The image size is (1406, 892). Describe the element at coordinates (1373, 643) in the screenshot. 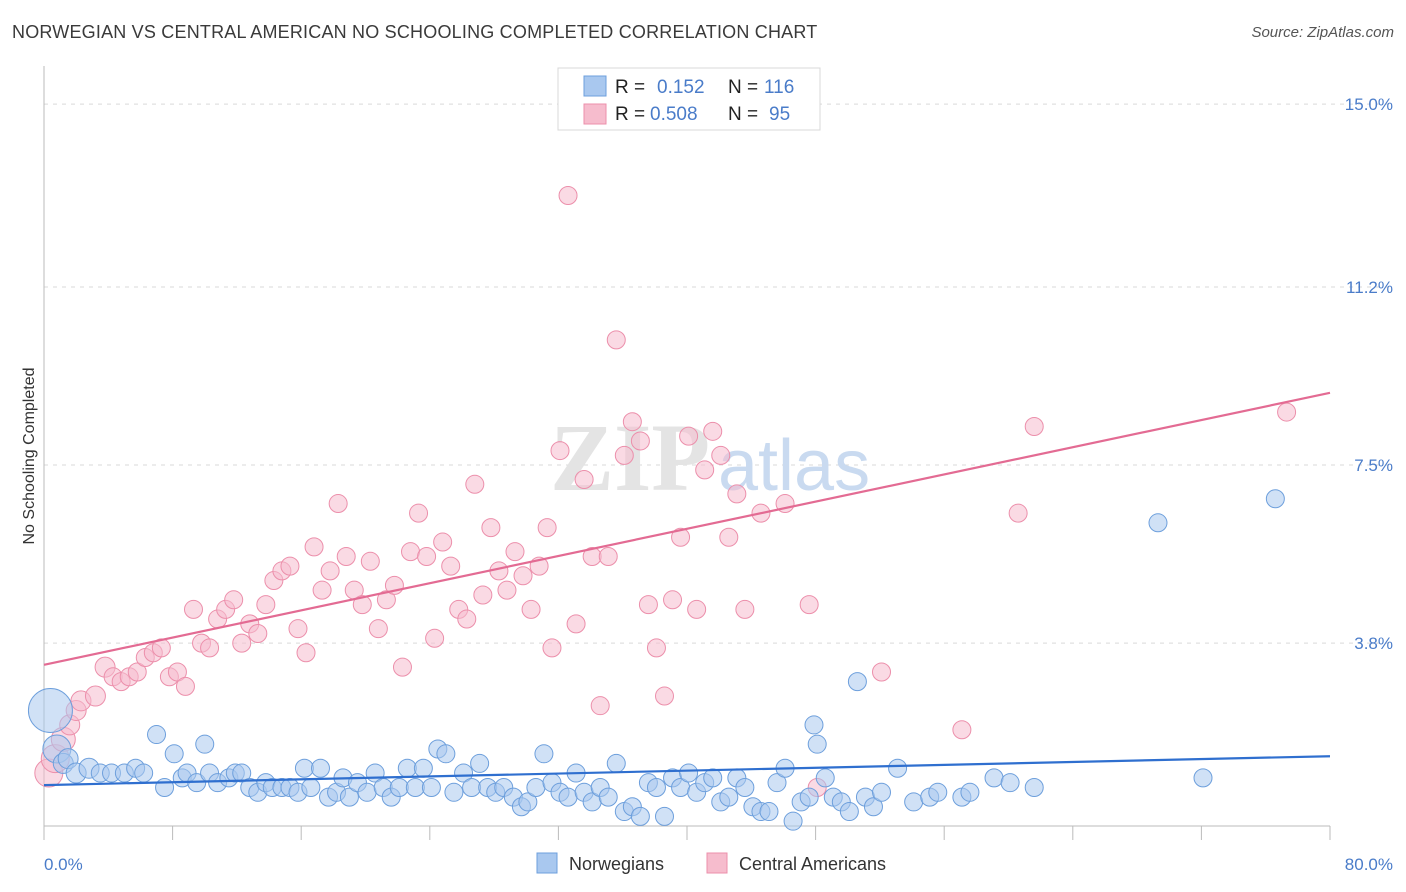

I see `y-tick-label-0: 3.8%` at that location.